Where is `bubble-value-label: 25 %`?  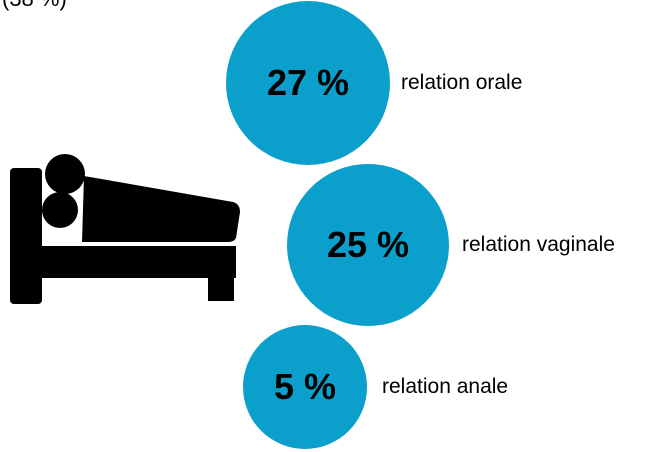
bubble-value-label: 25 % is located at coordinates (368, 244).